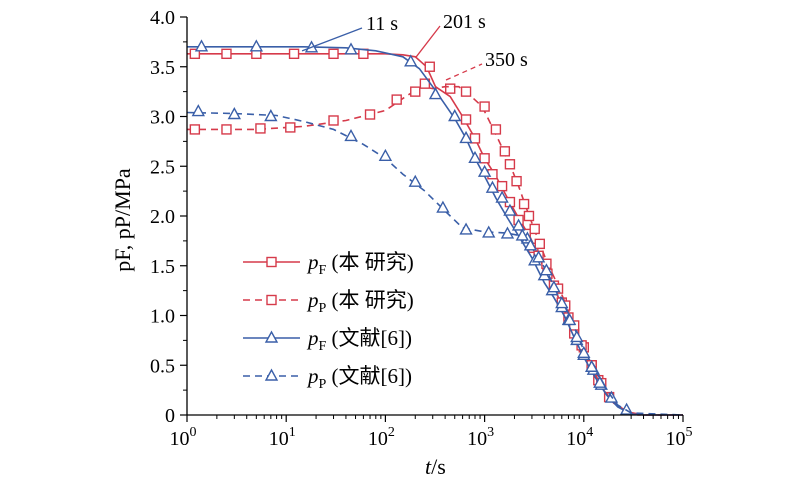 Image resolution: width=800 pixels, height=487 pixels. What do you see at coordinates (435, 466) in the screenshot?
I see `x-axis-title: t/s` at bounding box center [435, 466].